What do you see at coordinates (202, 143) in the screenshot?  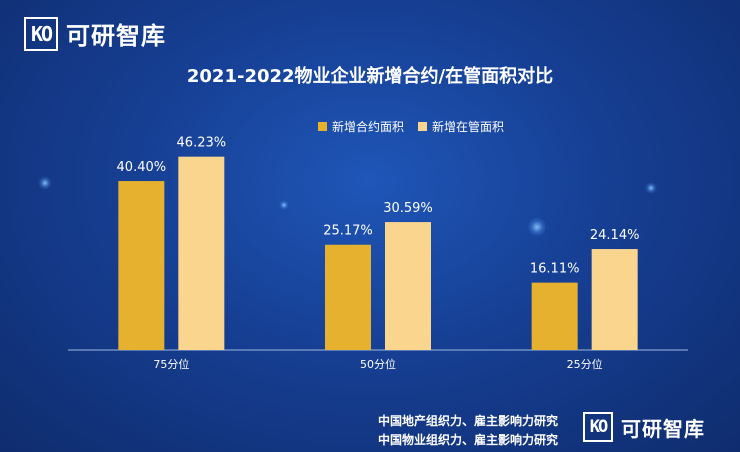 I see `data-label-series-2-1: 46.23%` at bounding box center [202, 143].